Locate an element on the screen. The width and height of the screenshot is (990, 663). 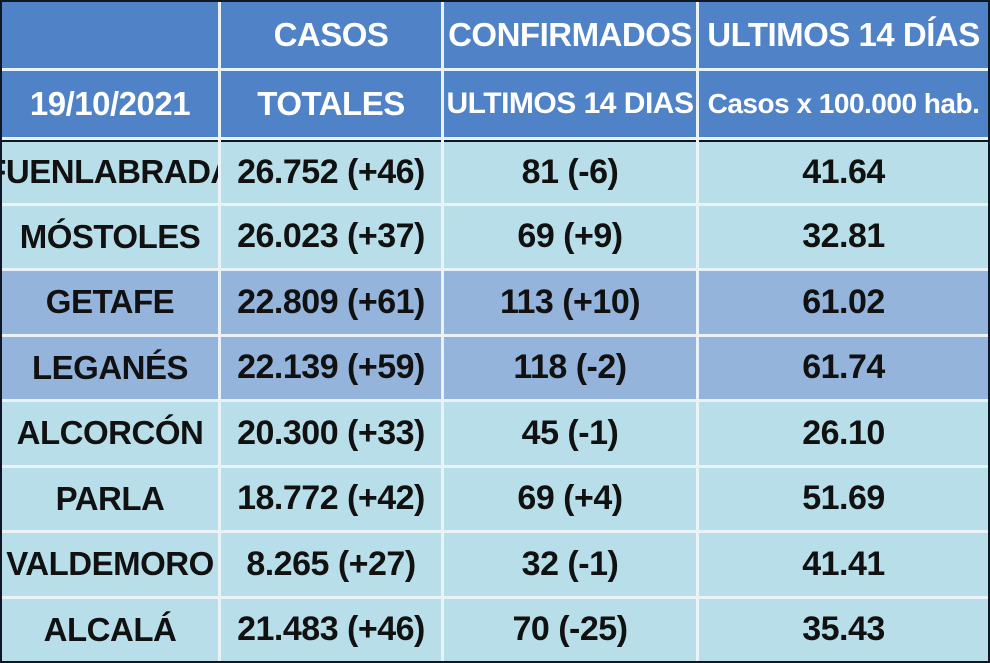
casos-totales-cell: 21.483 (+46) is located at coordinates (331, 629).